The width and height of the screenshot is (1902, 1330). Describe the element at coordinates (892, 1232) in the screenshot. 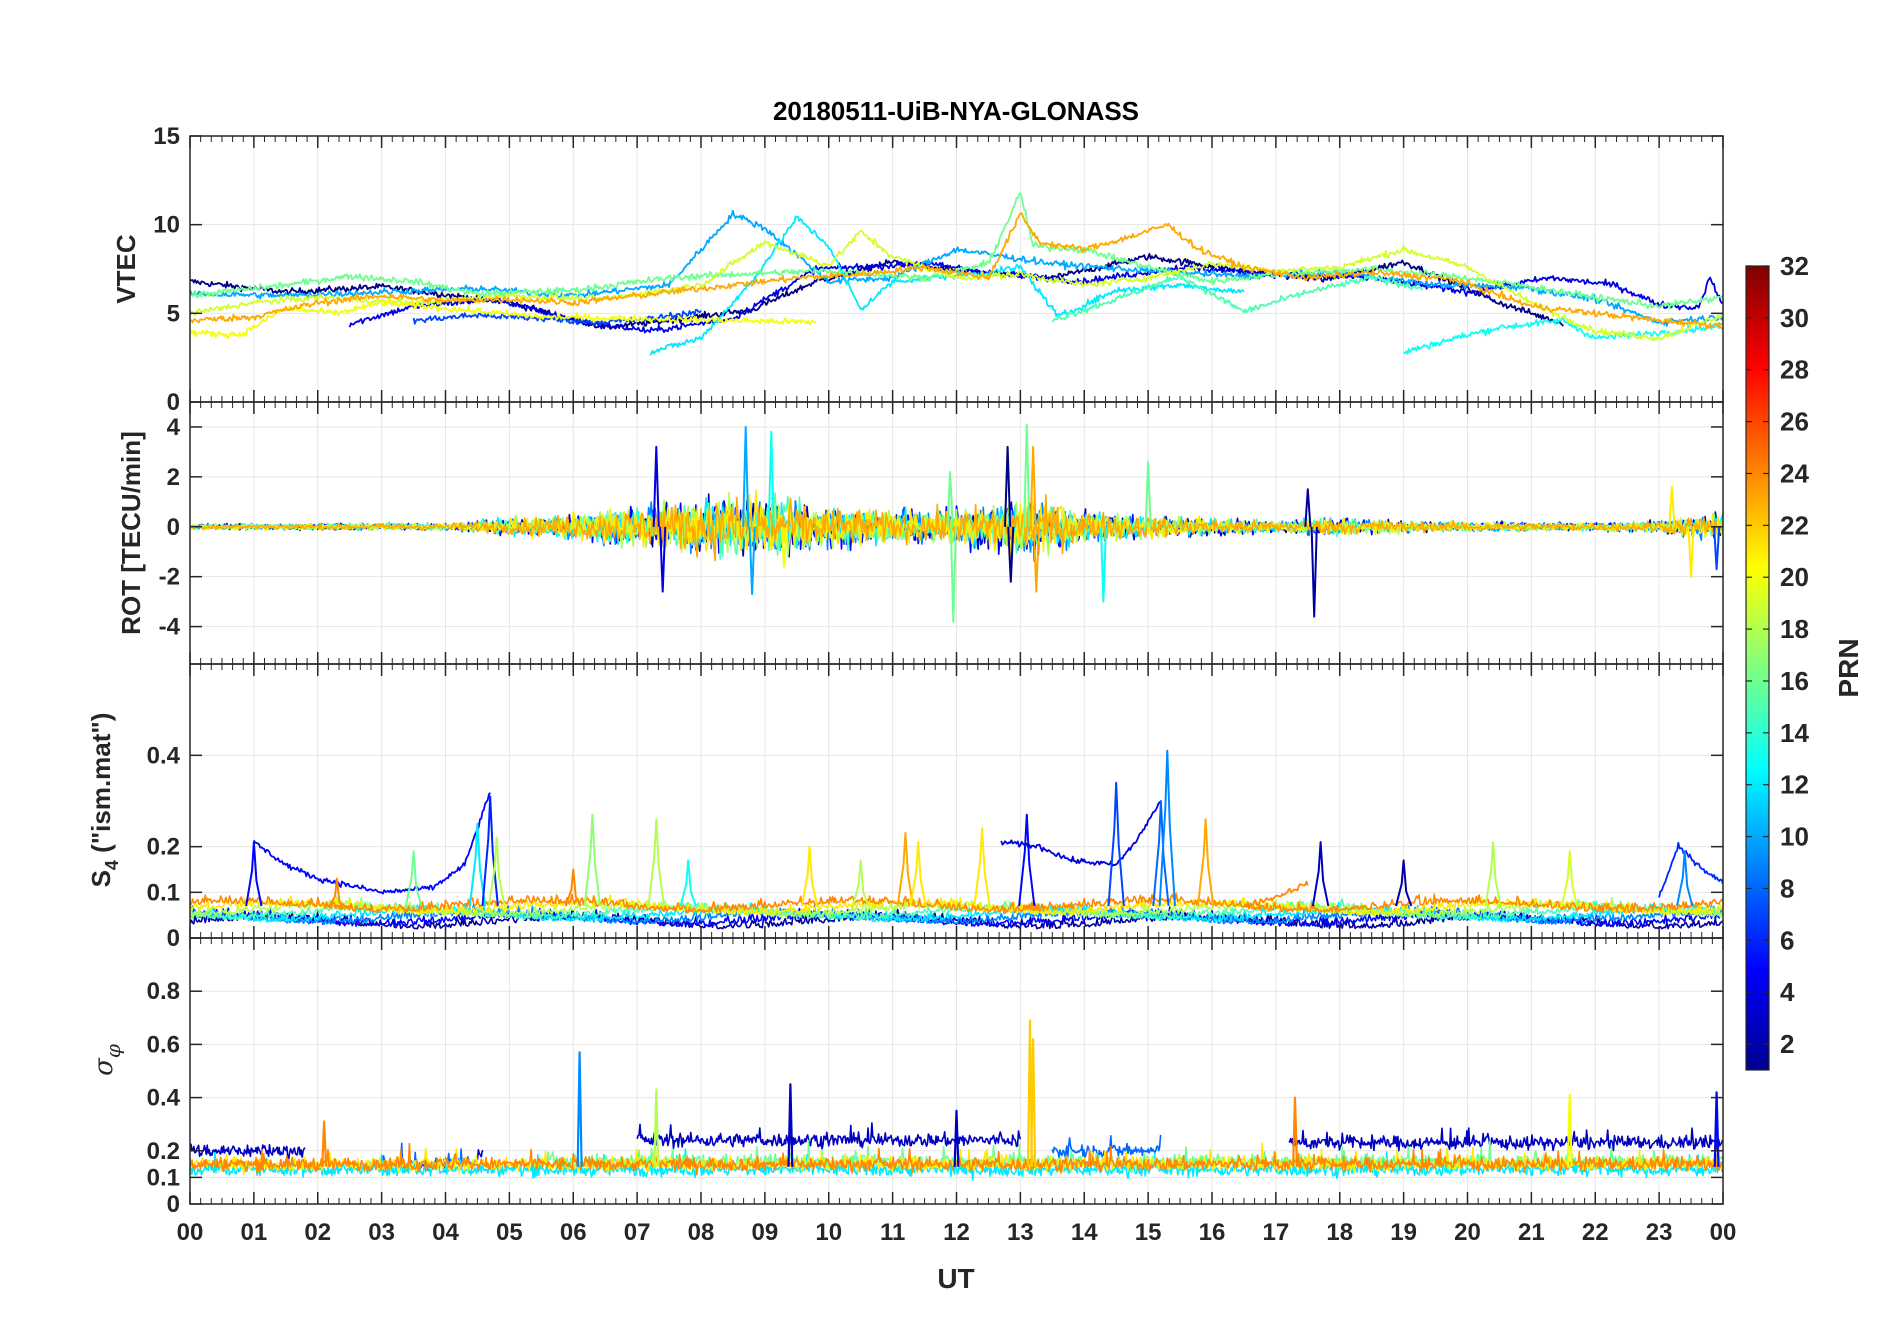

I see `x-tick-label: 11` at that location.